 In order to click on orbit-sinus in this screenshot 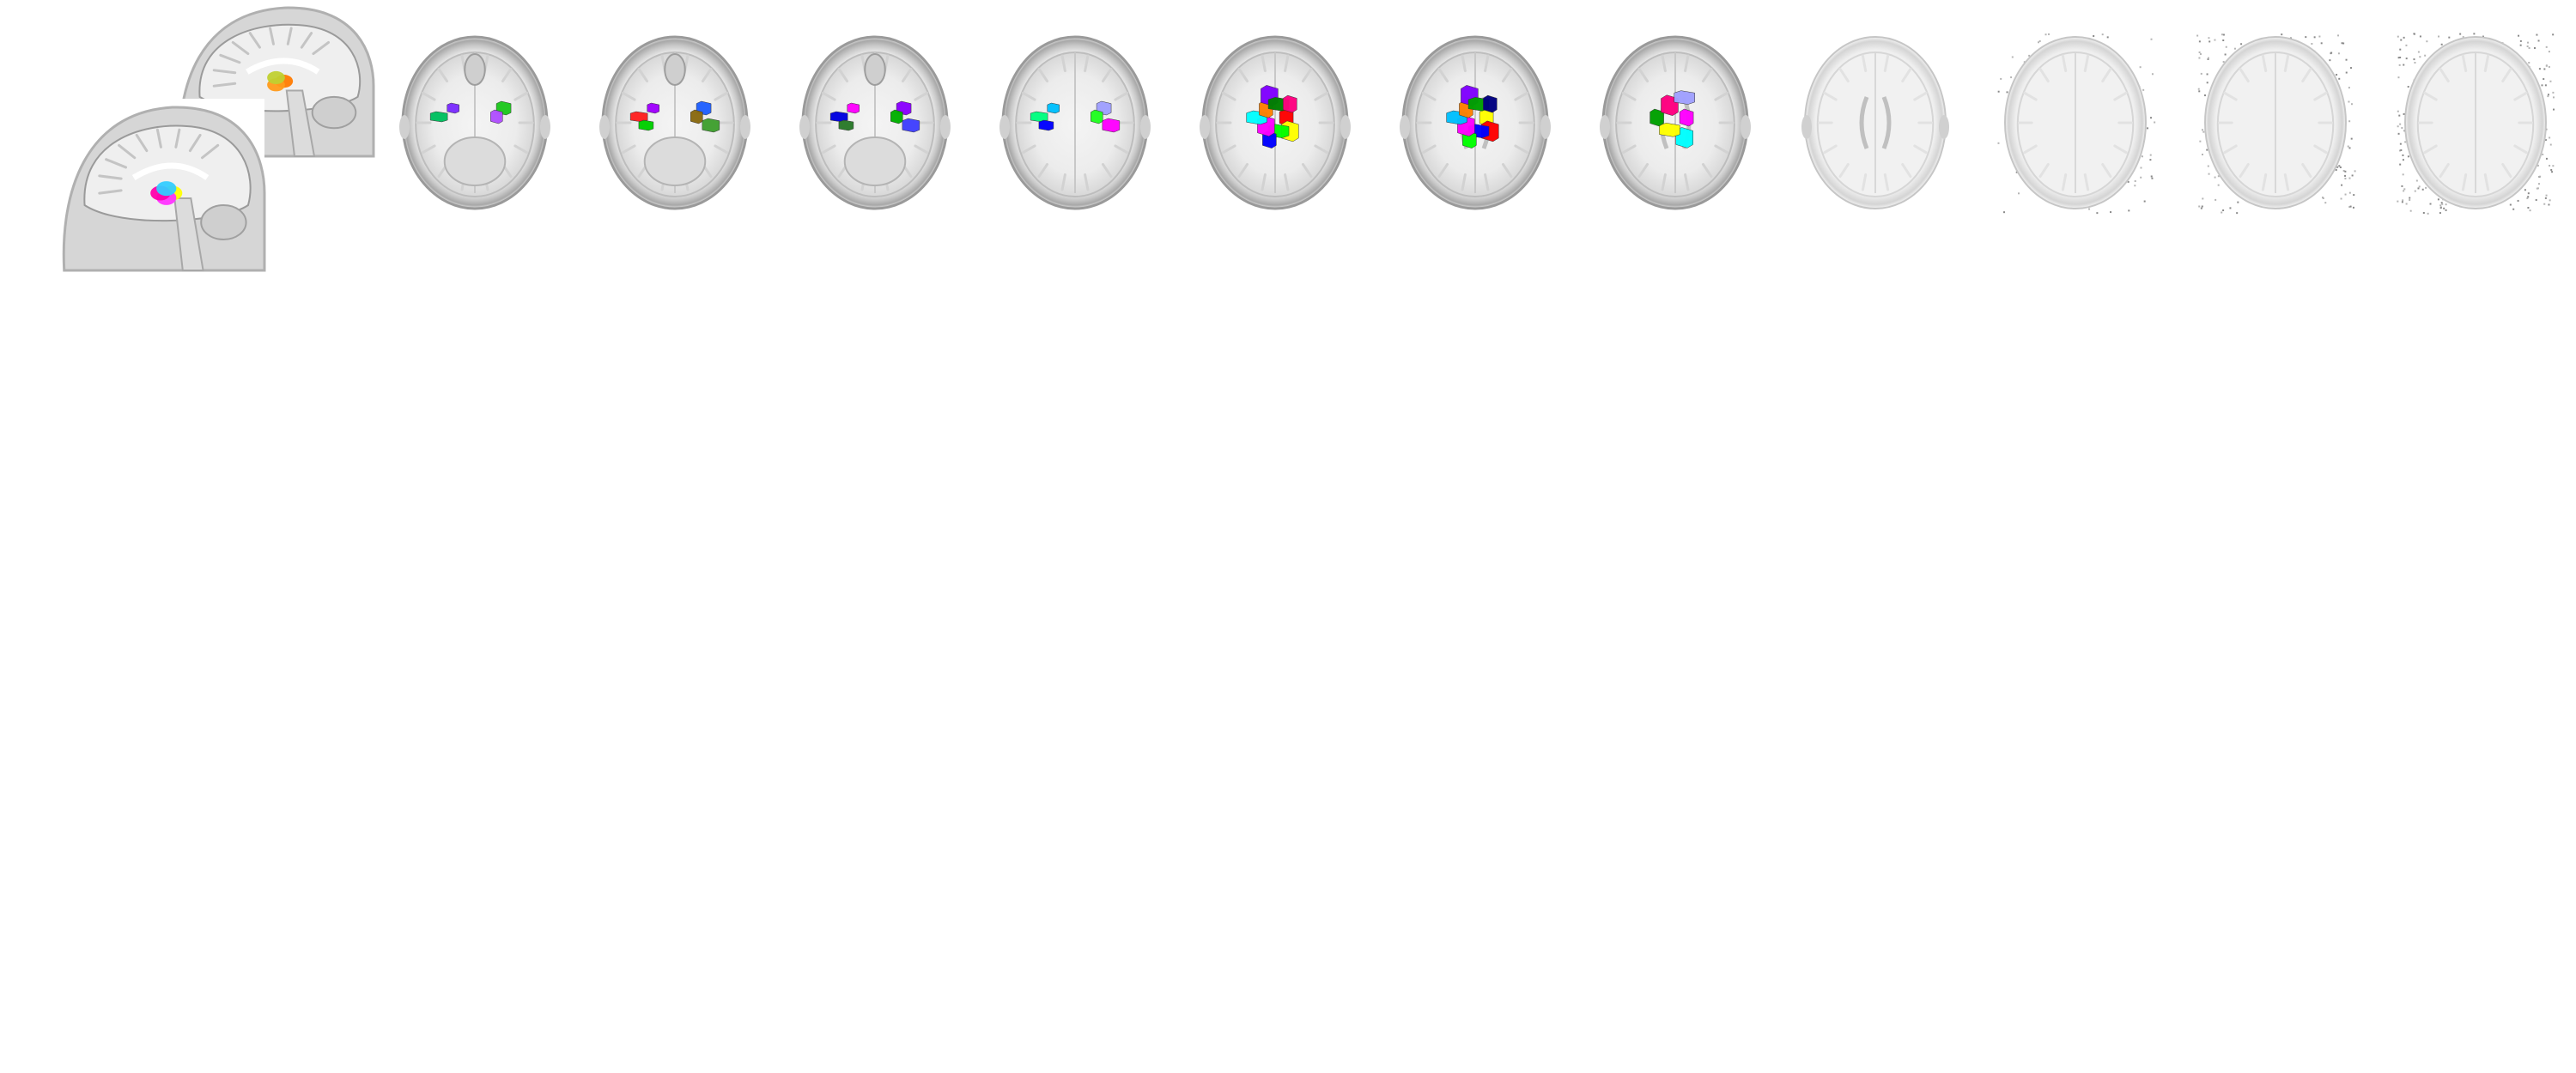, I will do `click(675, 69)`.